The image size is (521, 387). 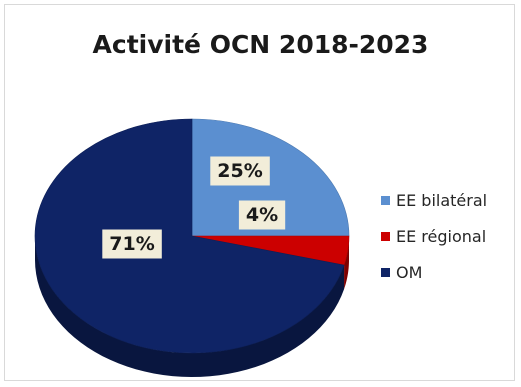 I want to click on pie-side-ee-regional, so click(x=346, y=263).